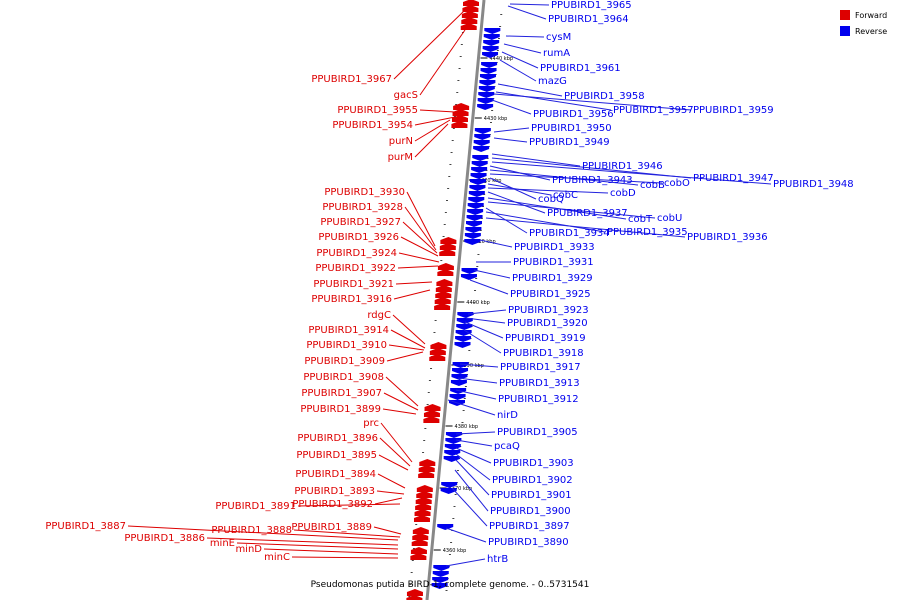 Image resolution: width=900 pixels, height=600 pixels. I want to click on reverse-gene-label: rumA, so click(556, 53).